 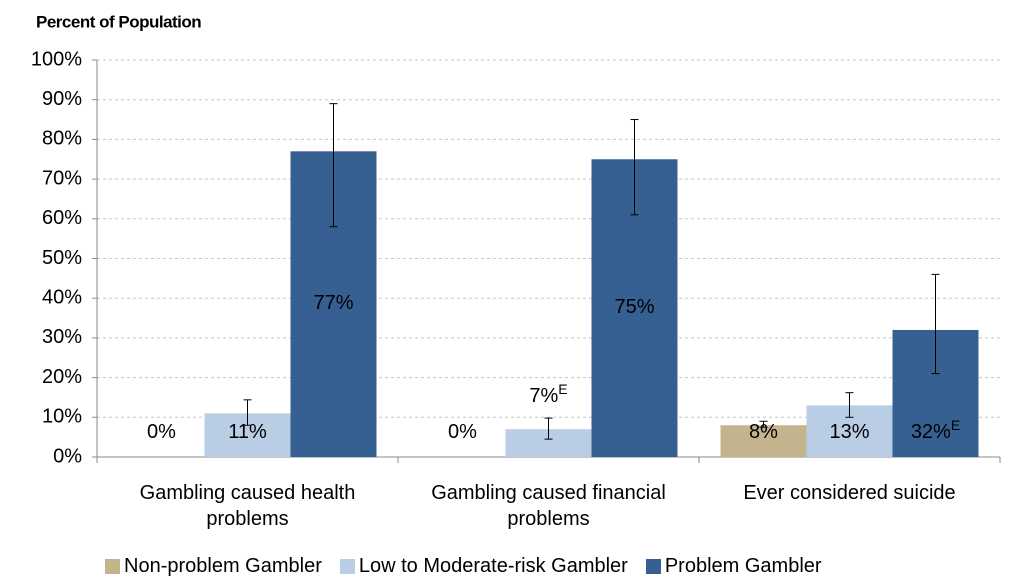 I want to click on y-tick-label: 60%, so click(x=62, y=218).